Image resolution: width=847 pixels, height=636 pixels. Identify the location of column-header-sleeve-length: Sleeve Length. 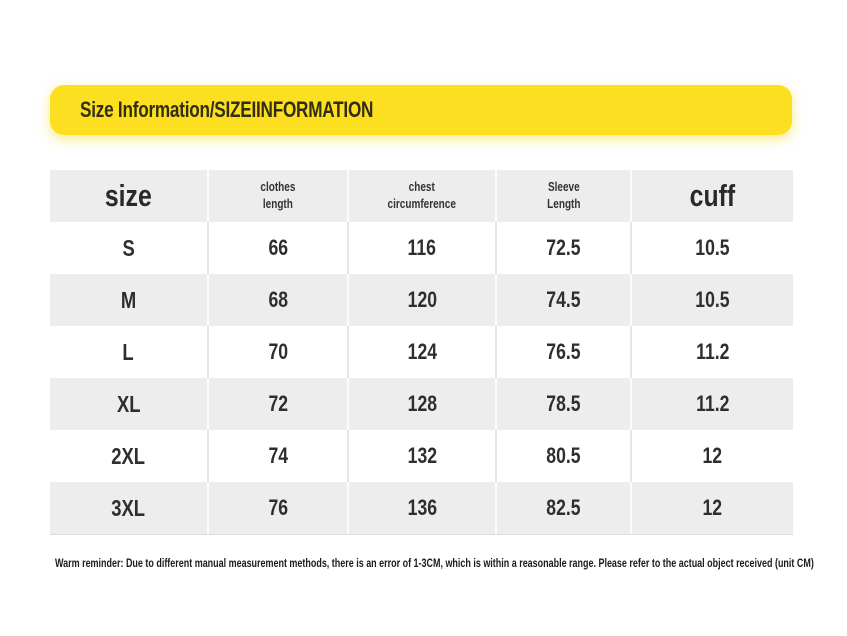
(562, 196).